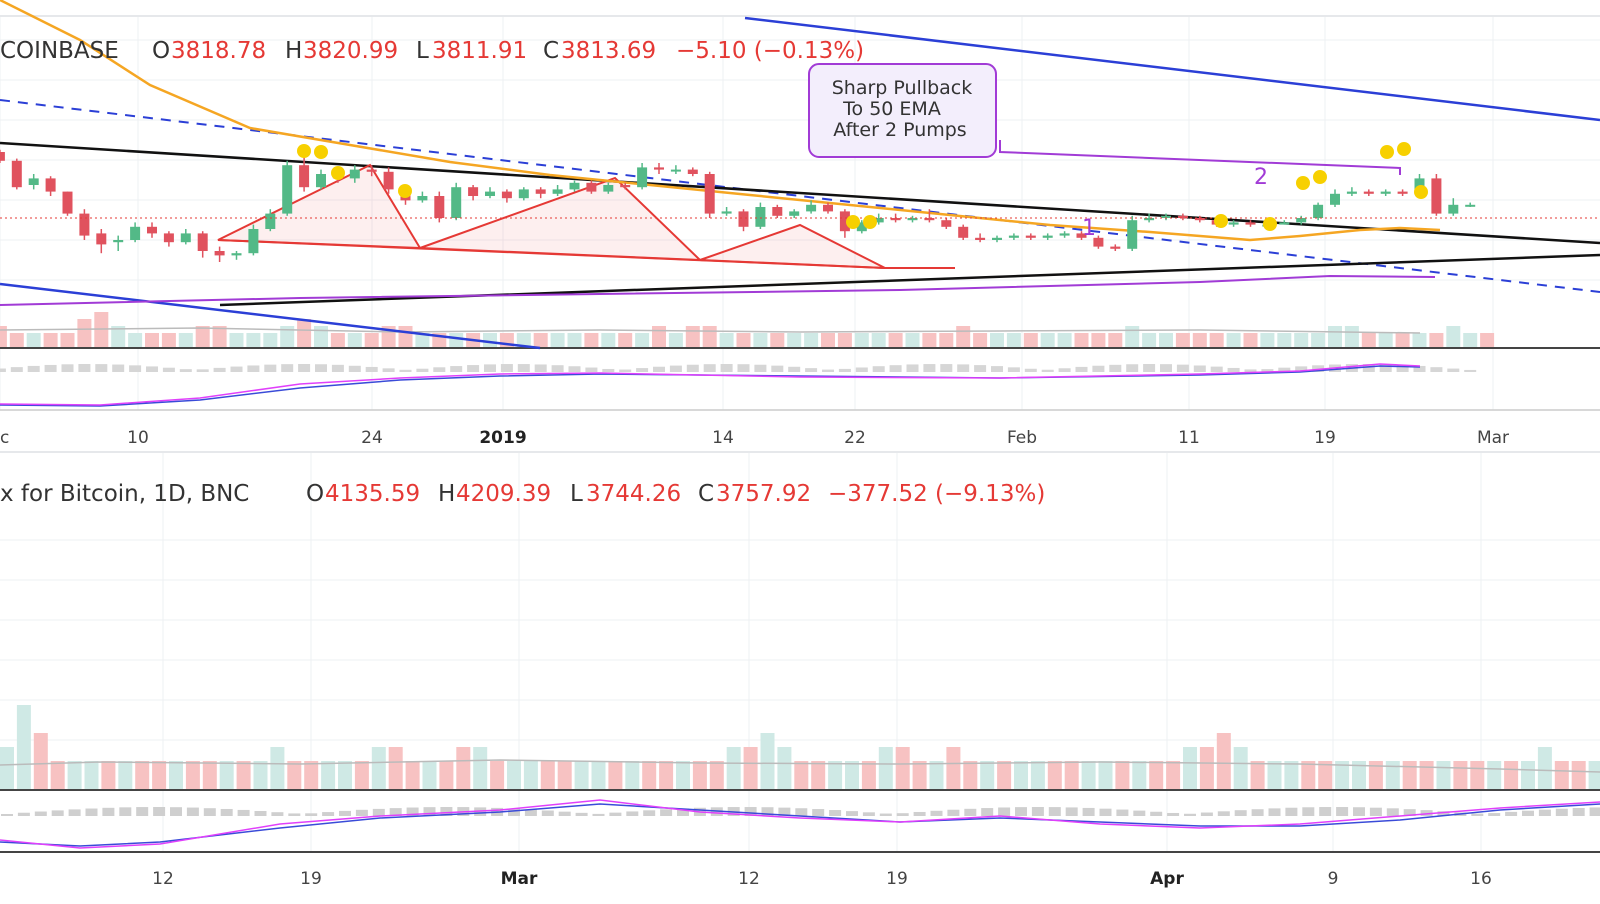 The width and height of the screenshot is (1600, 904). I want to click on triangle-baseline, so click(551, 254).